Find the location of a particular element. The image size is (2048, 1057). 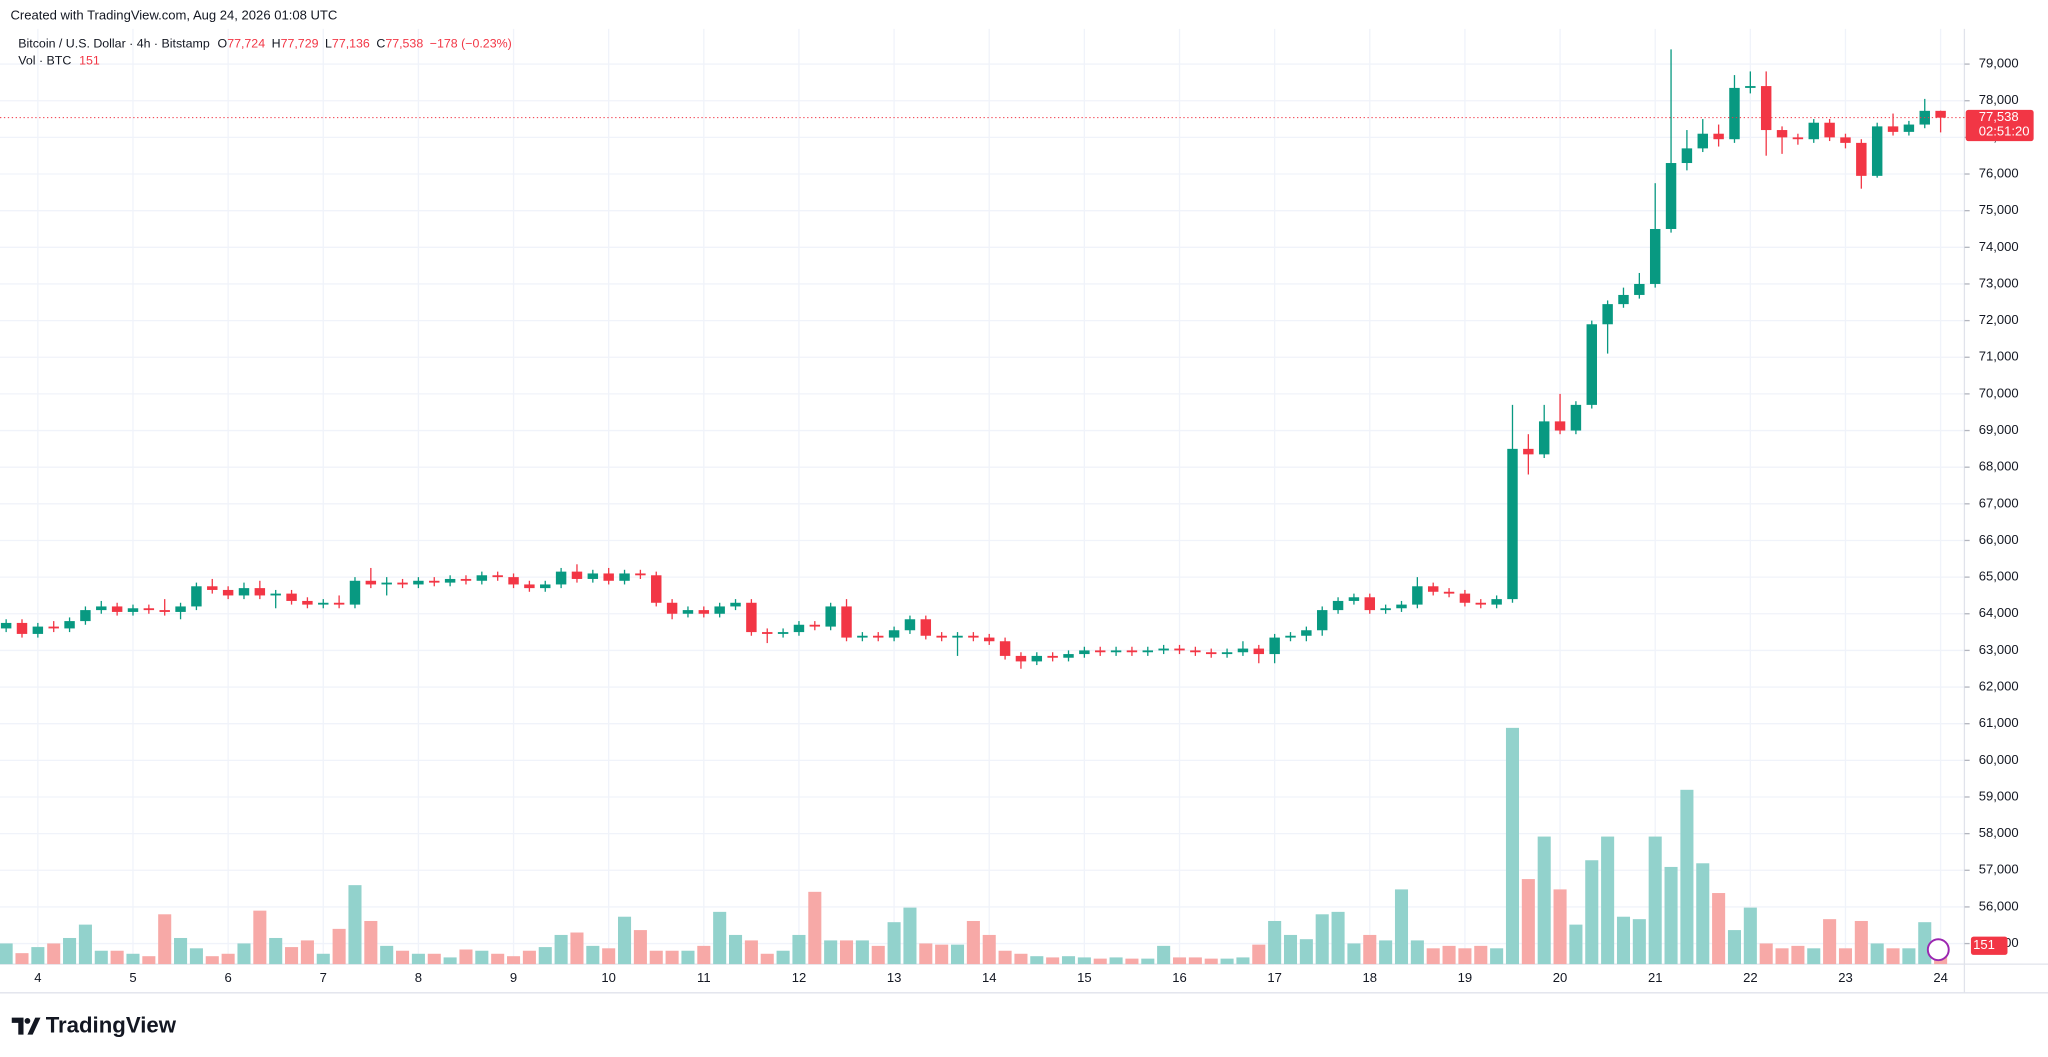

y-tick-label: 71,000 is located at coordinates (1999, 356).